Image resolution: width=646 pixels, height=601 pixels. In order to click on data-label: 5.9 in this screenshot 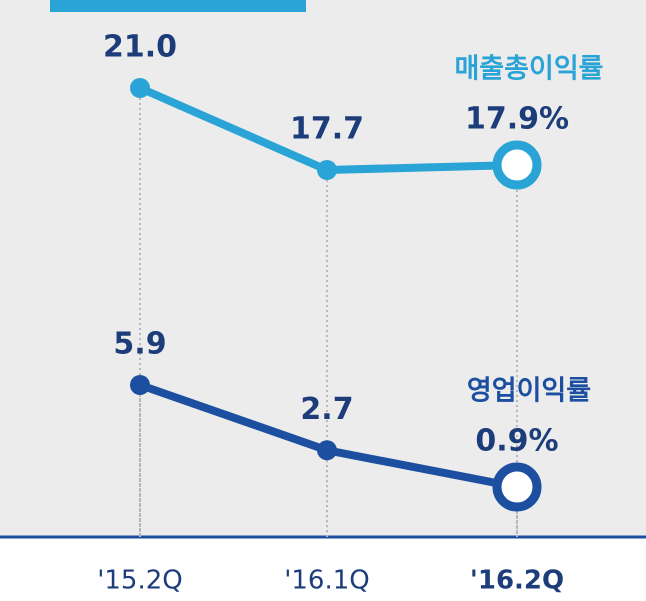, I will do `click(139, 344)`.